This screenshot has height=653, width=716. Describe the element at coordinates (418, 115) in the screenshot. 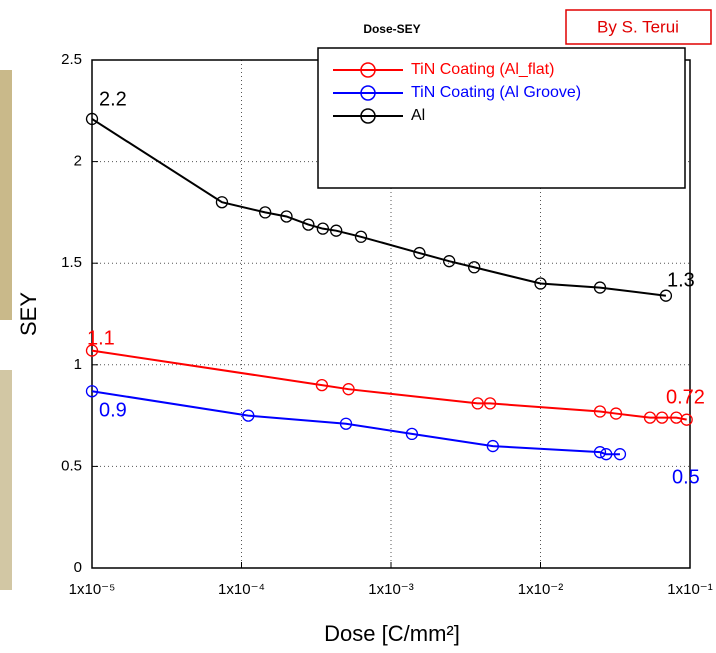

I see `legend-label: Al` at that location.